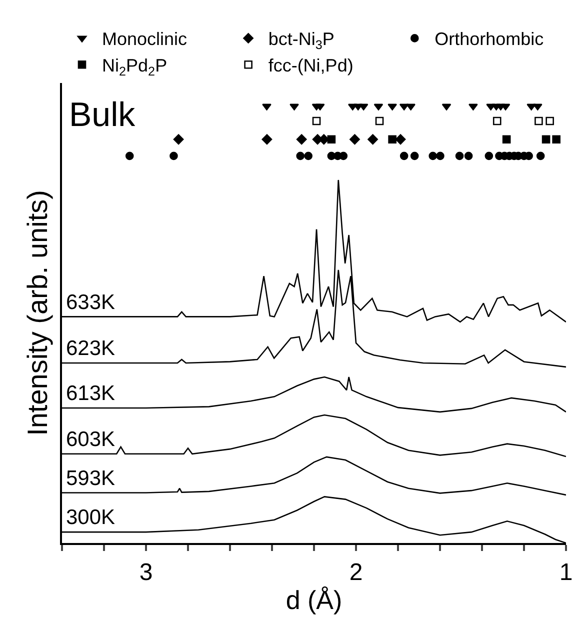 This screenshot has width=581, height=618. I want to click on legend-label: Ni$_{2}$Pd$_{2}$P, so click(135, 67).